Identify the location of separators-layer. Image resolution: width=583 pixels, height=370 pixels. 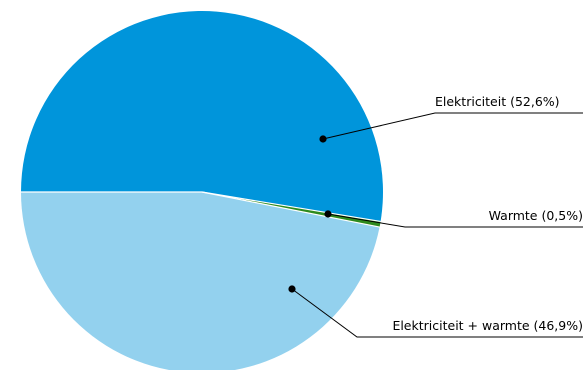
(201, 209).